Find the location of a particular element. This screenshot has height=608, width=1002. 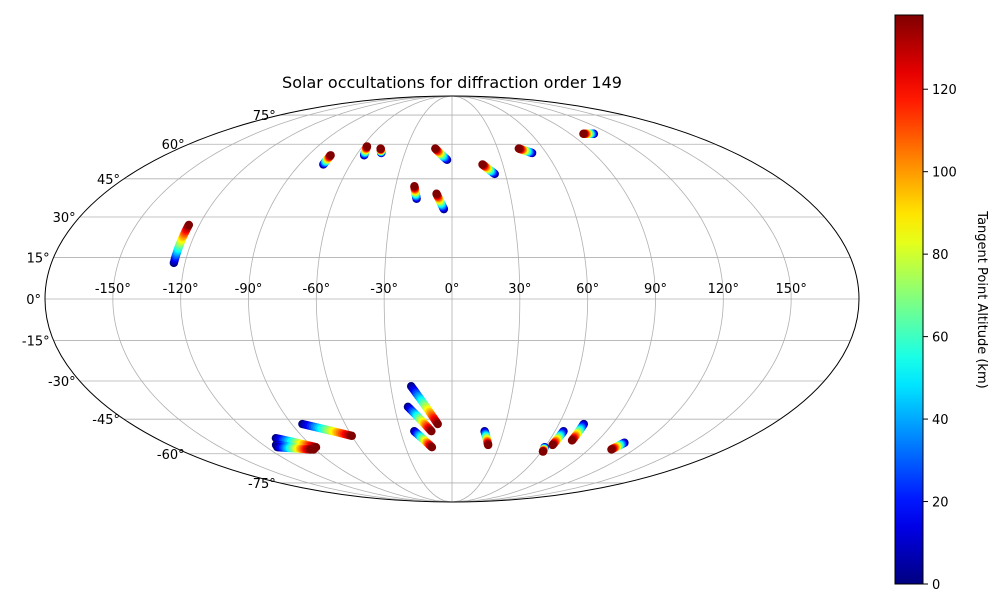

lon-tick-label: 150° is located at coordinates (791, 289).